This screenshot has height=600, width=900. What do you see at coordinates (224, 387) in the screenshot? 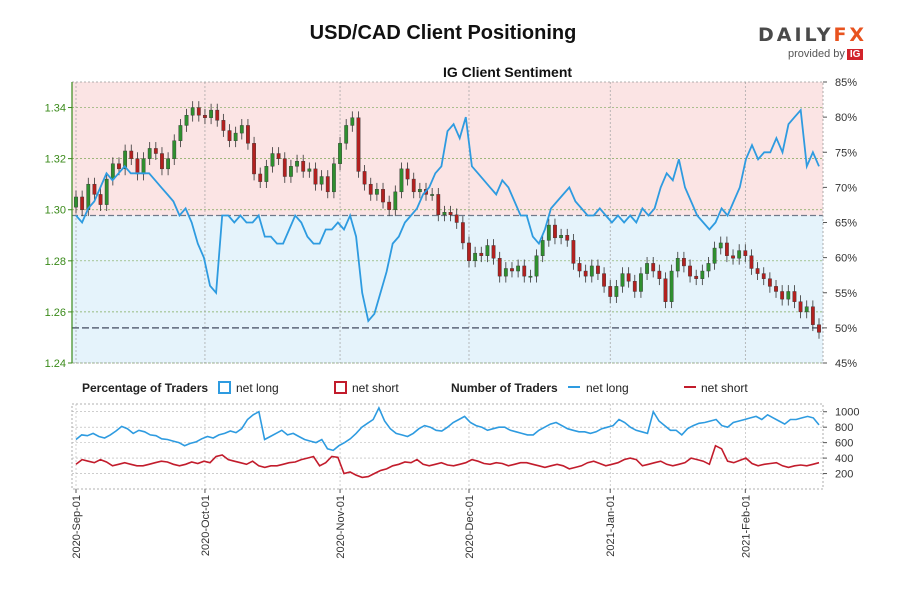
I see `legend-pct-long-swatch` at bounding box center [224, 387].